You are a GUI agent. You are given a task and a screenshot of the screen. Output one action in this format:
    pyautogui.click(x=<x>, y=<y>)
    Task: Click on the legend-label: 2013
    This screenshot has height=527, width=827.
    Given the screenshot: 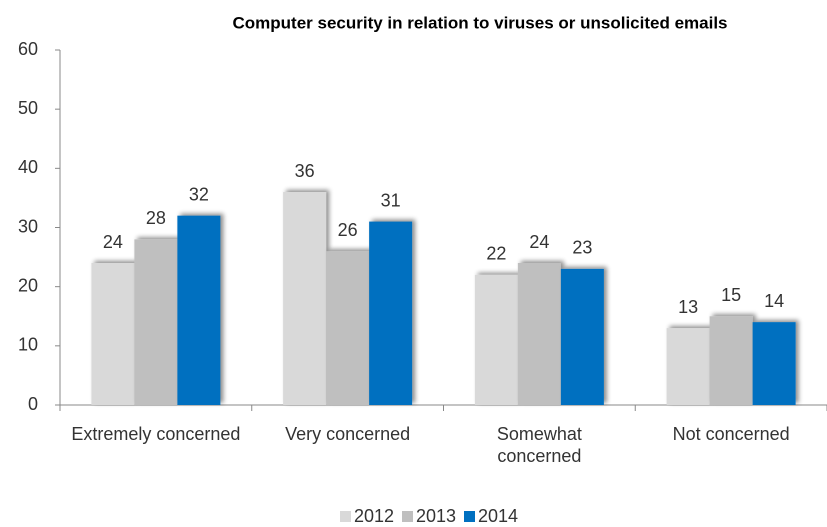 What is the action you would take?
    pyautogui.click(x=436, y=516)
    